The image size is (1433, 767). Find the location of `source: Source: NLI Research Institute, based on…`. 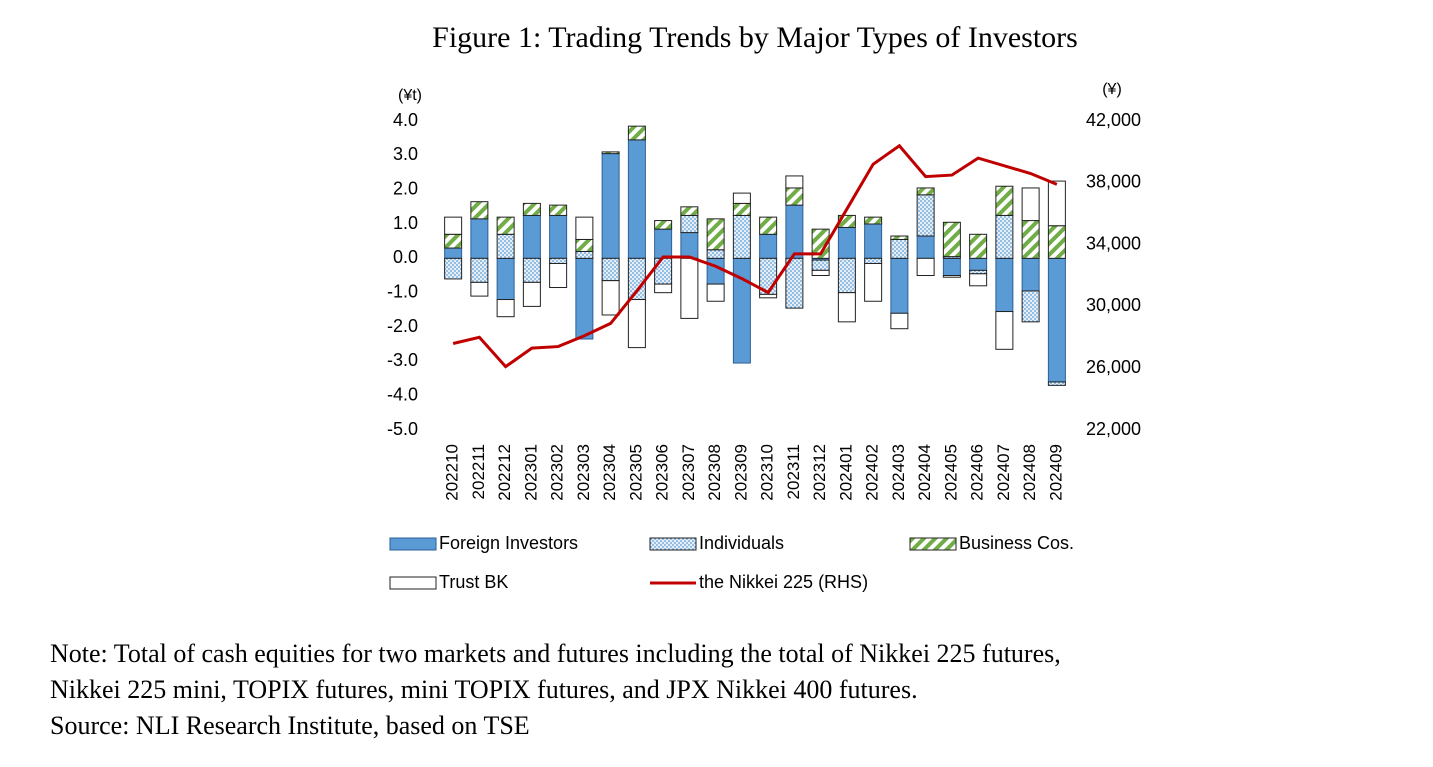

source: Source: NLI Research Institute, based on… is located at coordinates (290, 725).